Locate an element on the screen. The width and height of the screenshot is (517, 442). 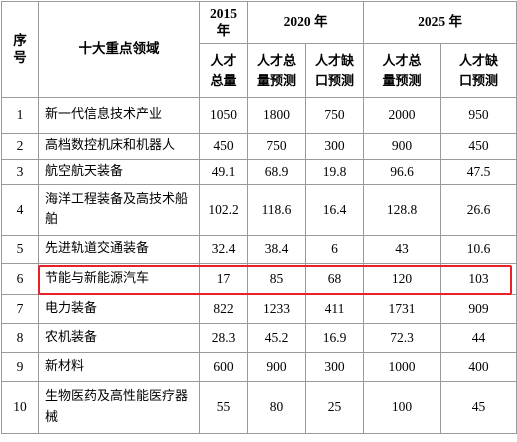
table-row: 10 生物医药及高性能医疗器械 55 80 25 100 45 is located at coordinates (259, 407).